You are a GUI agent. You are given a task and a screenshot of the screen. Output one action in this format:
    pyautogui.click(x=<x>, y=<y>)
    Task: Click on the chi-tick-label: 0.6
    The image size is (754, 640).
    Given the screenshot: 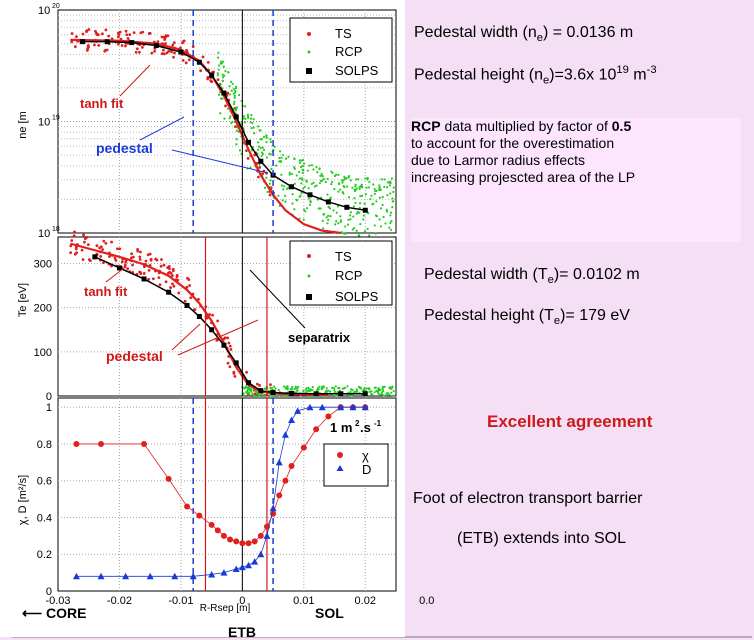 What is the action you would take?
    pyautogui.click(x=44, y=482)
    